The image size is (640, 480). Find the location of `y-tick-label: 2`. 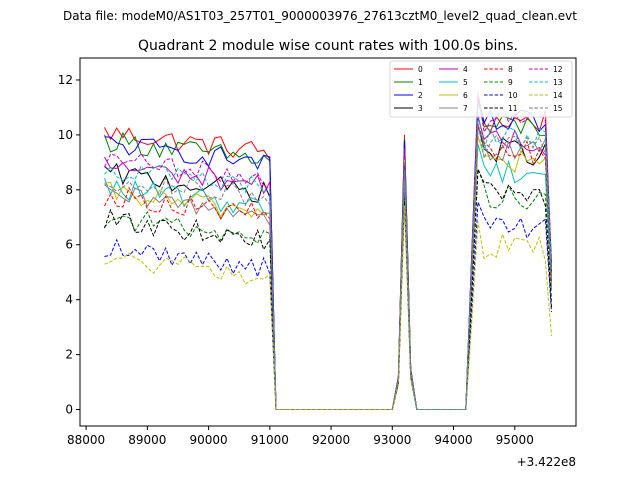

y-tick-label: 2 is located at coordinates (69, 355).